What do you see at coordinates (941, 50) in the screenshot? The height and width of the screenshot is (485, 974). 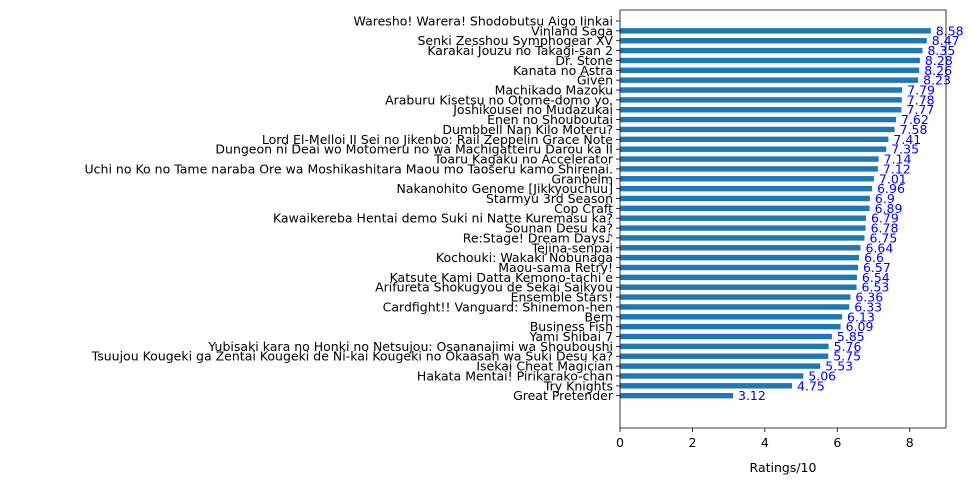 I see `value-label: 8.35` at bounding box center [941, 50].